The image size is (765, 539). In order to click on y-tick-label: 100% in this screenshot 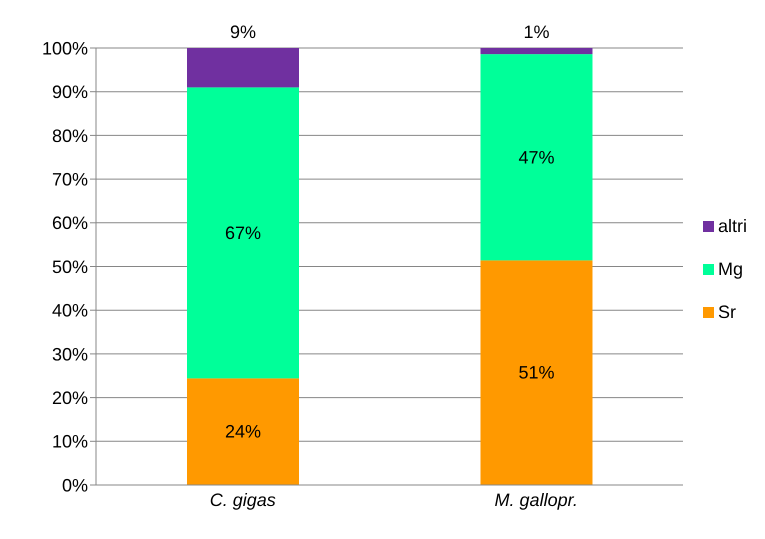, I will do `click(65, 48)`.